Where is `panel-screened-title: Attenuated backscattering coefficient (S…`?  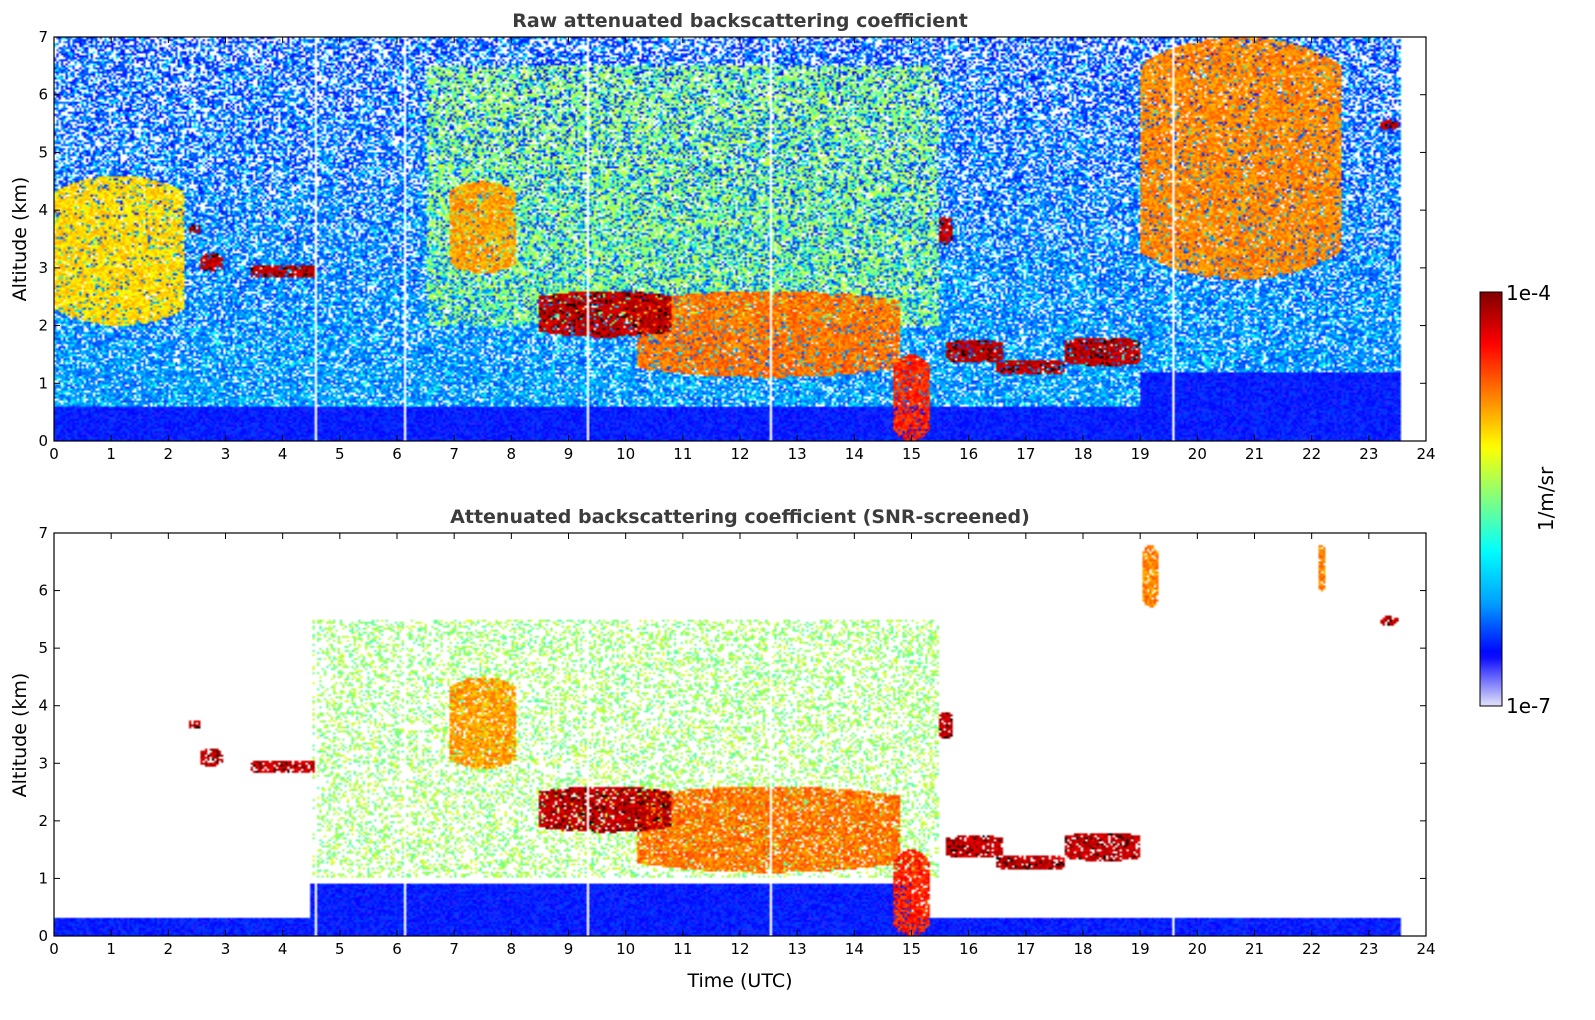
panel-screened-title: Attenuated backscattering coefficient (S… is located at coordinates (740, 517).